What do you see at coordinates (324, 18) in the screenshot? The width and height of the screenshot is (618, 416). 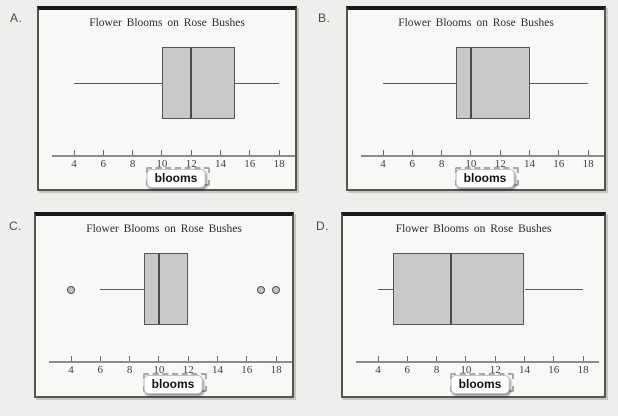 I see `option-label-b: B.` at bounding box center [324, 18].